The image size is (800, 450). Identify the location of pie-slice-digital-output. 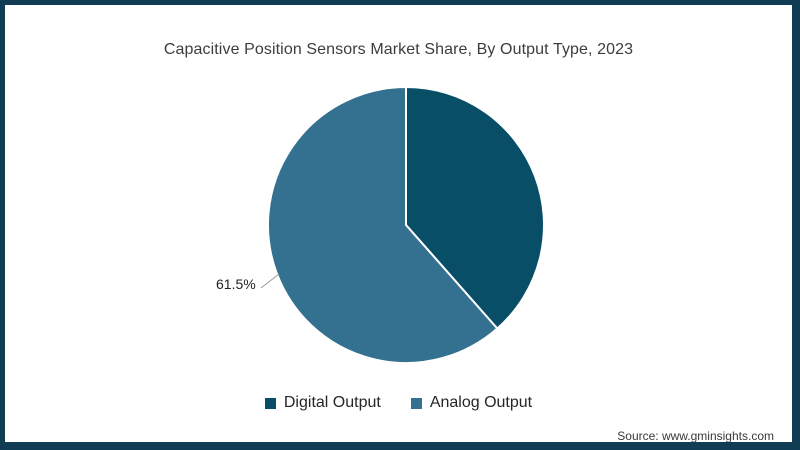
(475, 208).